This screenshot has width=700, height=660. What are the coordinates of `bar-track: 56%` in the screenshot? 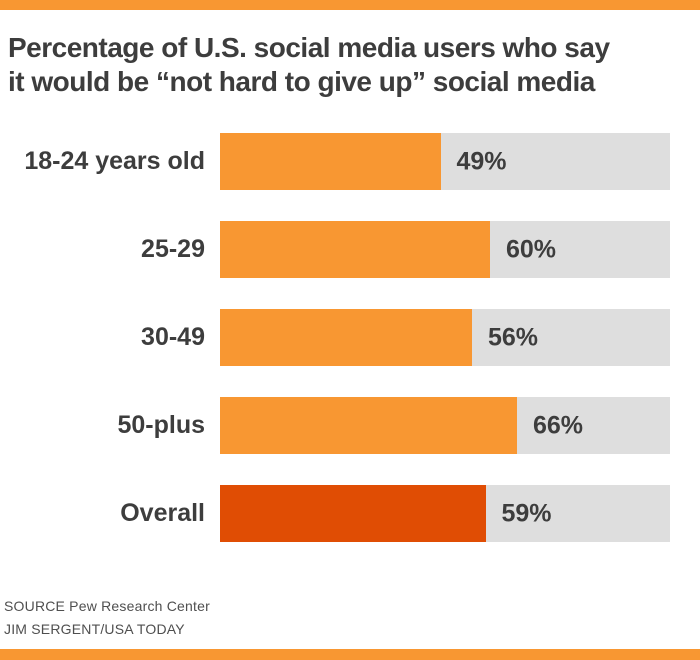 It's located at (445, 337).